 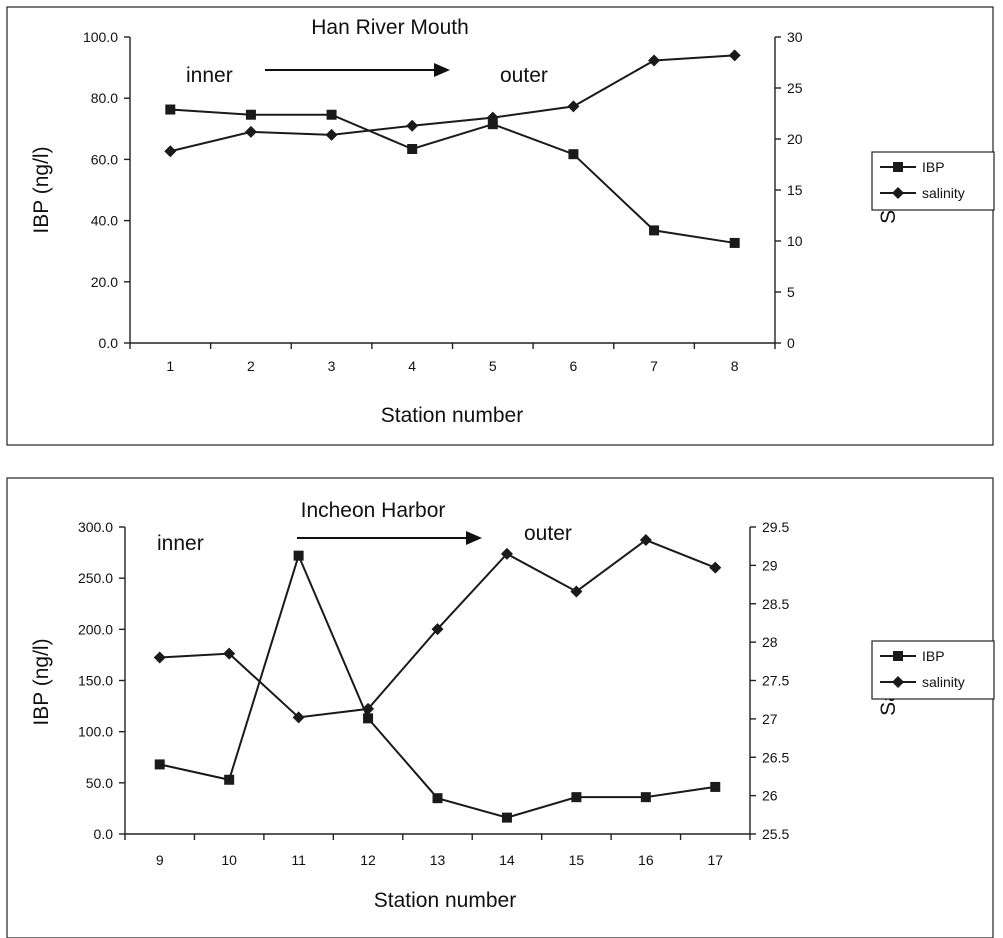 I want to click on y-tick-label: 80.0, so click(x=104, y=98).